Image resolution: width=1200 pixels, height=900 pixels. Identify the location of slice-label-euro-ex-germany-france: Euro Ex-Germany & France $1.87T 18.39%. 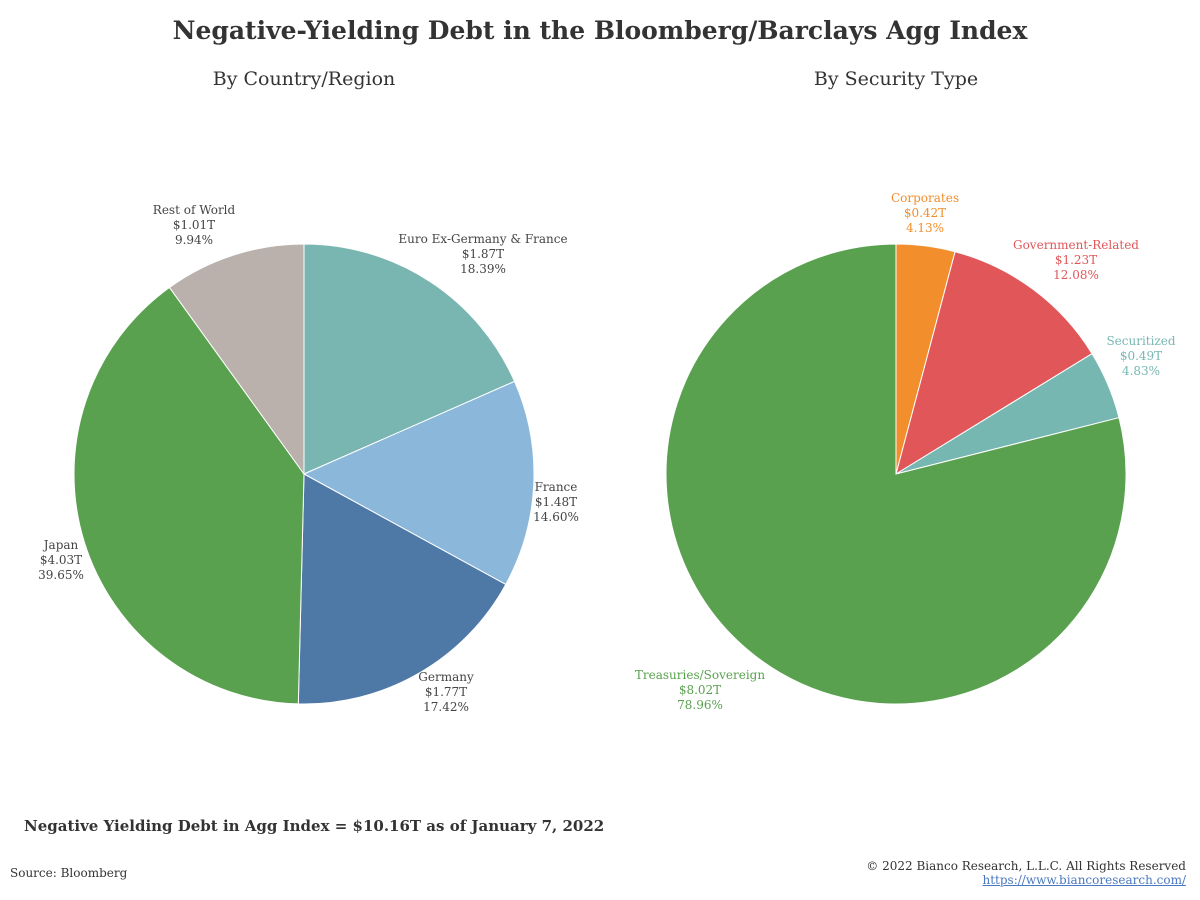
(482, 254).